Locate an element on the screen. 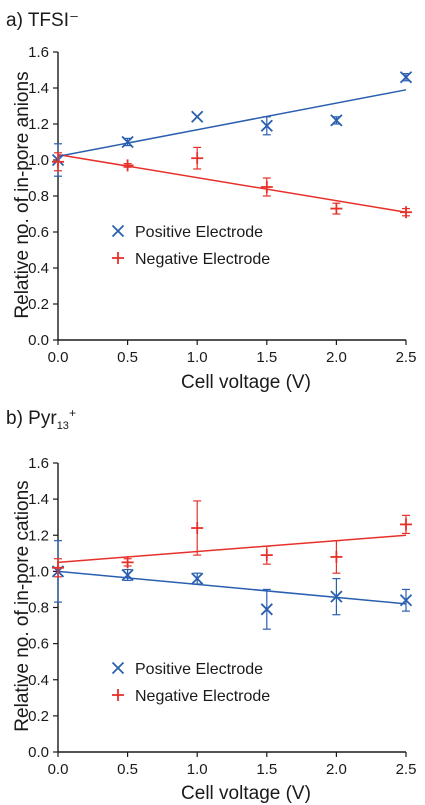  panel-b-data-points is located at coordinates (232, 565).